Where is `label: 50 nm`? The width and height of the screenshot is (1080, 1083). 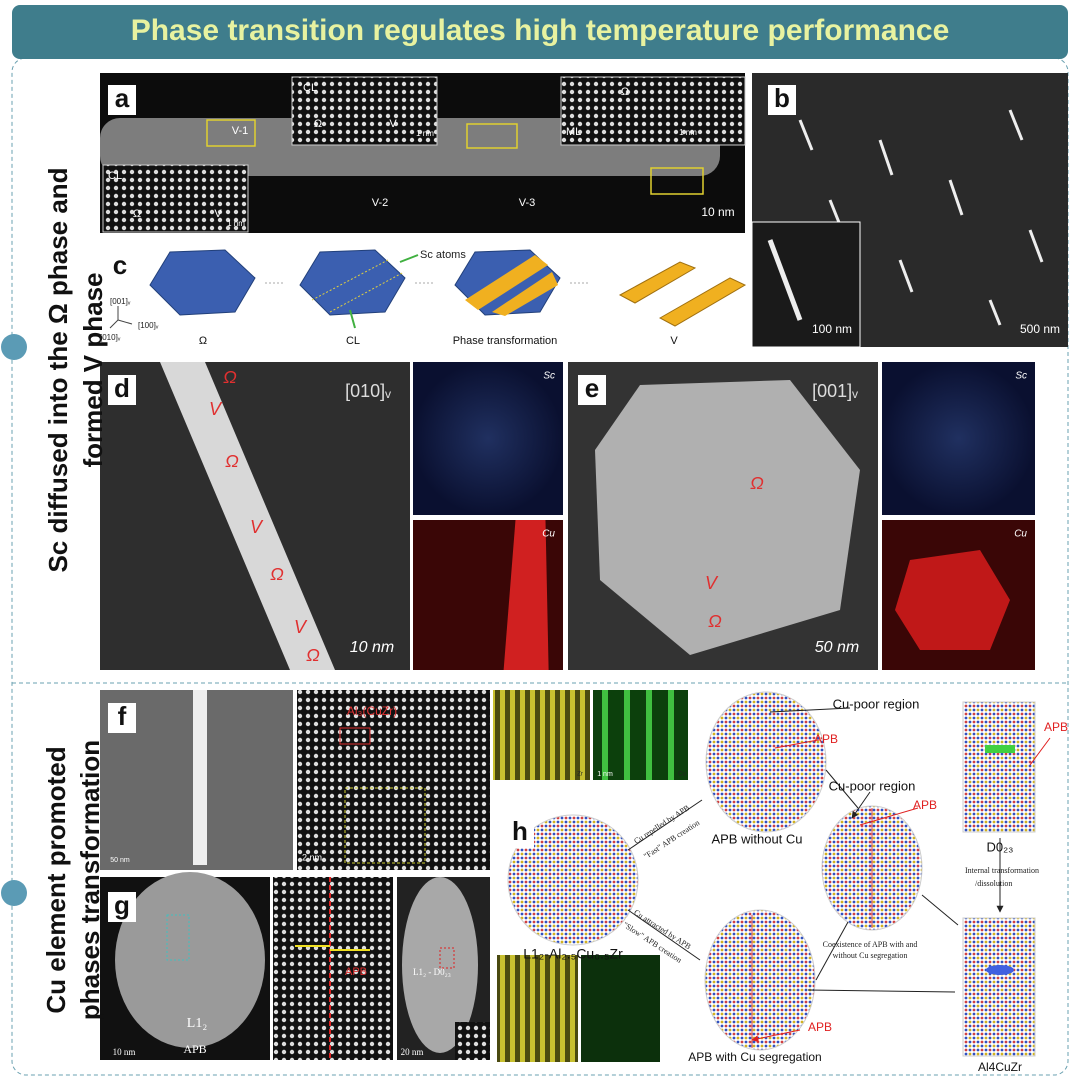 label: 50 nm is located at coordinates (120, 860).